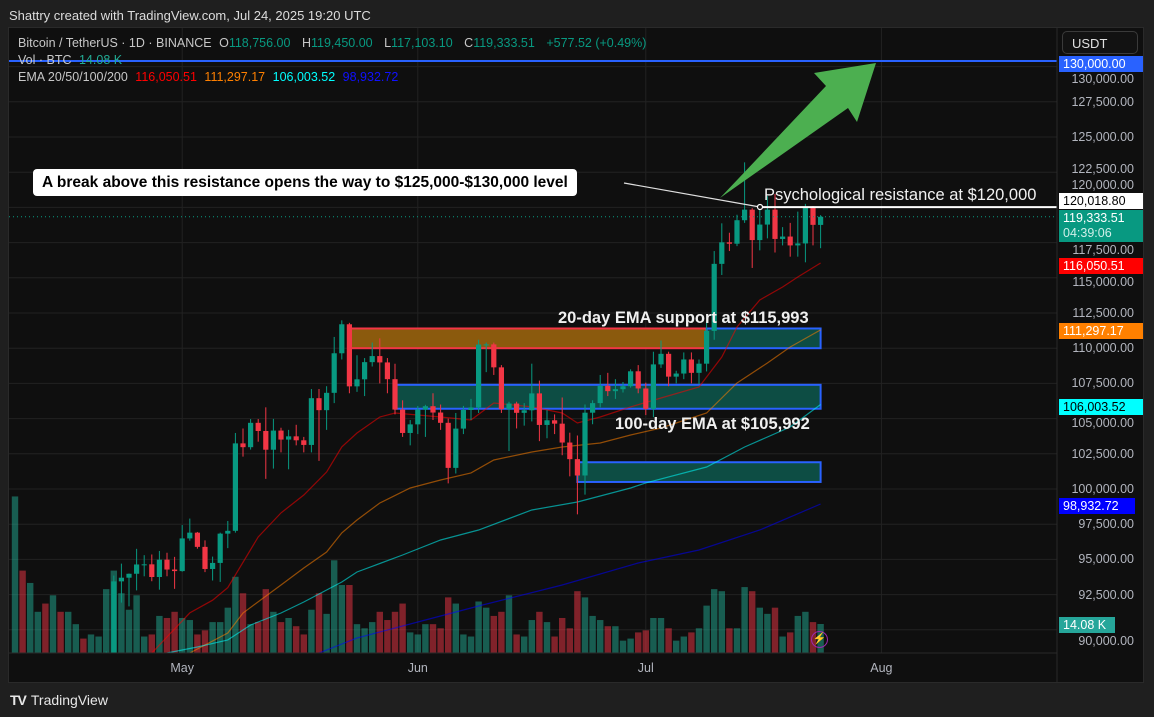 The height and width of the screenshot is (717, 1154). Describe the element at coordinates (69, 700) in the screenshot. I see `footer-brand: TradingView` at that location.